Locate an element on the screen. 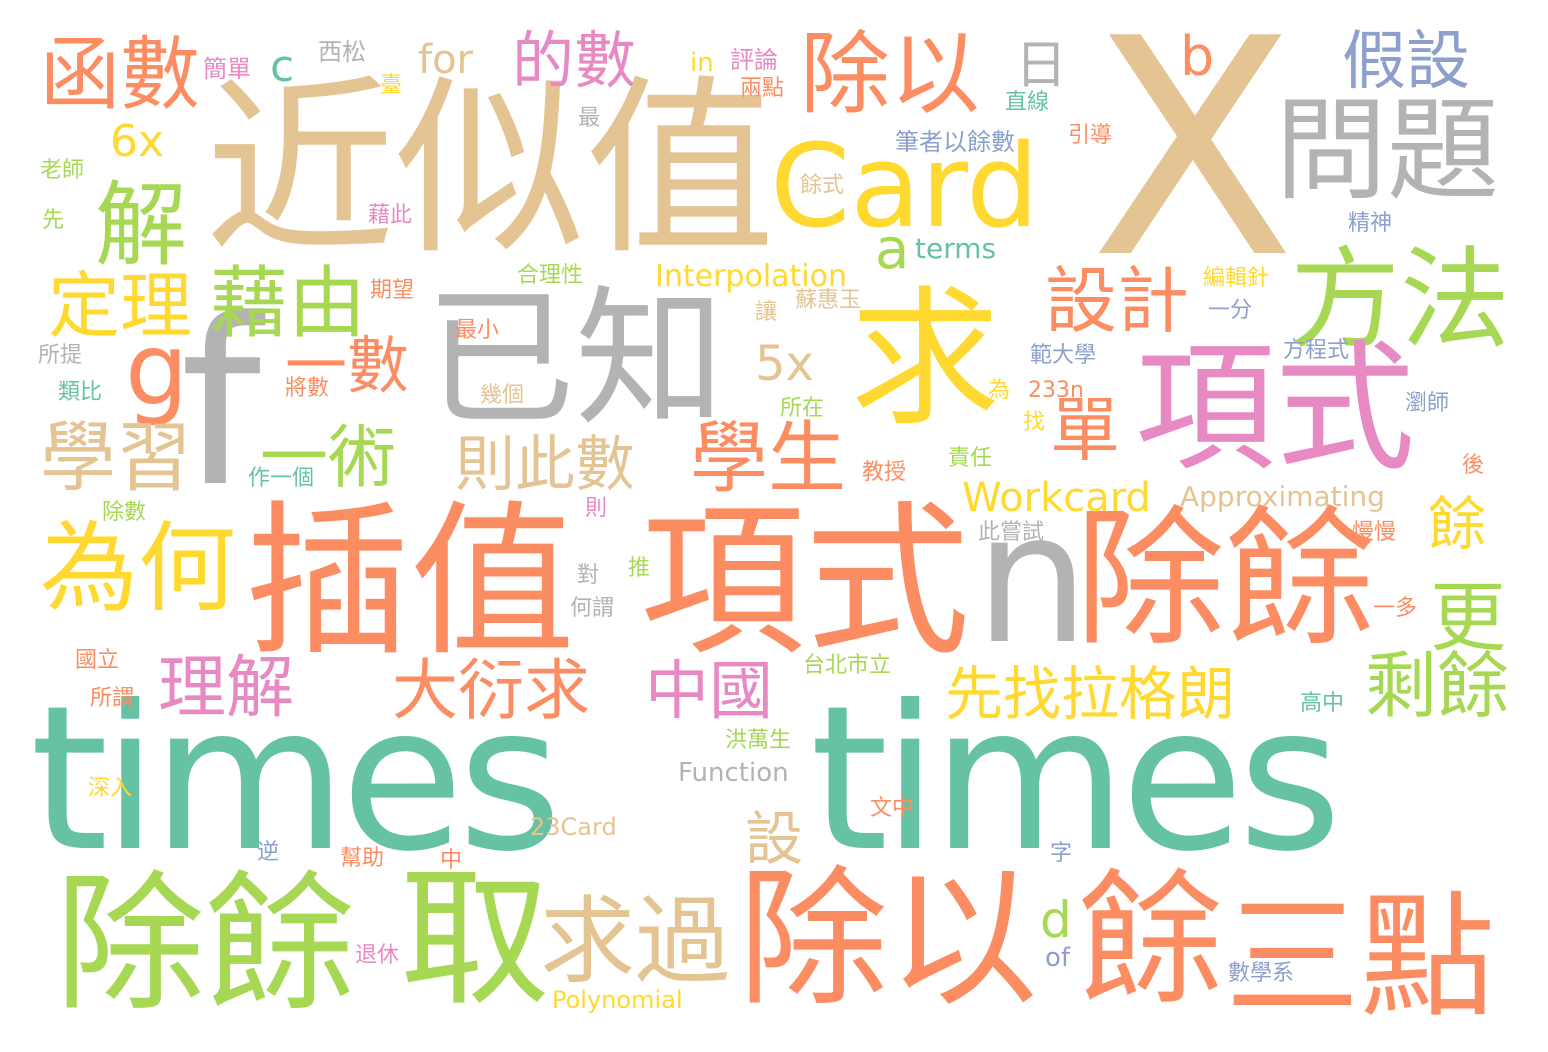 The image size is (1548, 1052). word-zui: 最 is located at coordinates (589, 118).